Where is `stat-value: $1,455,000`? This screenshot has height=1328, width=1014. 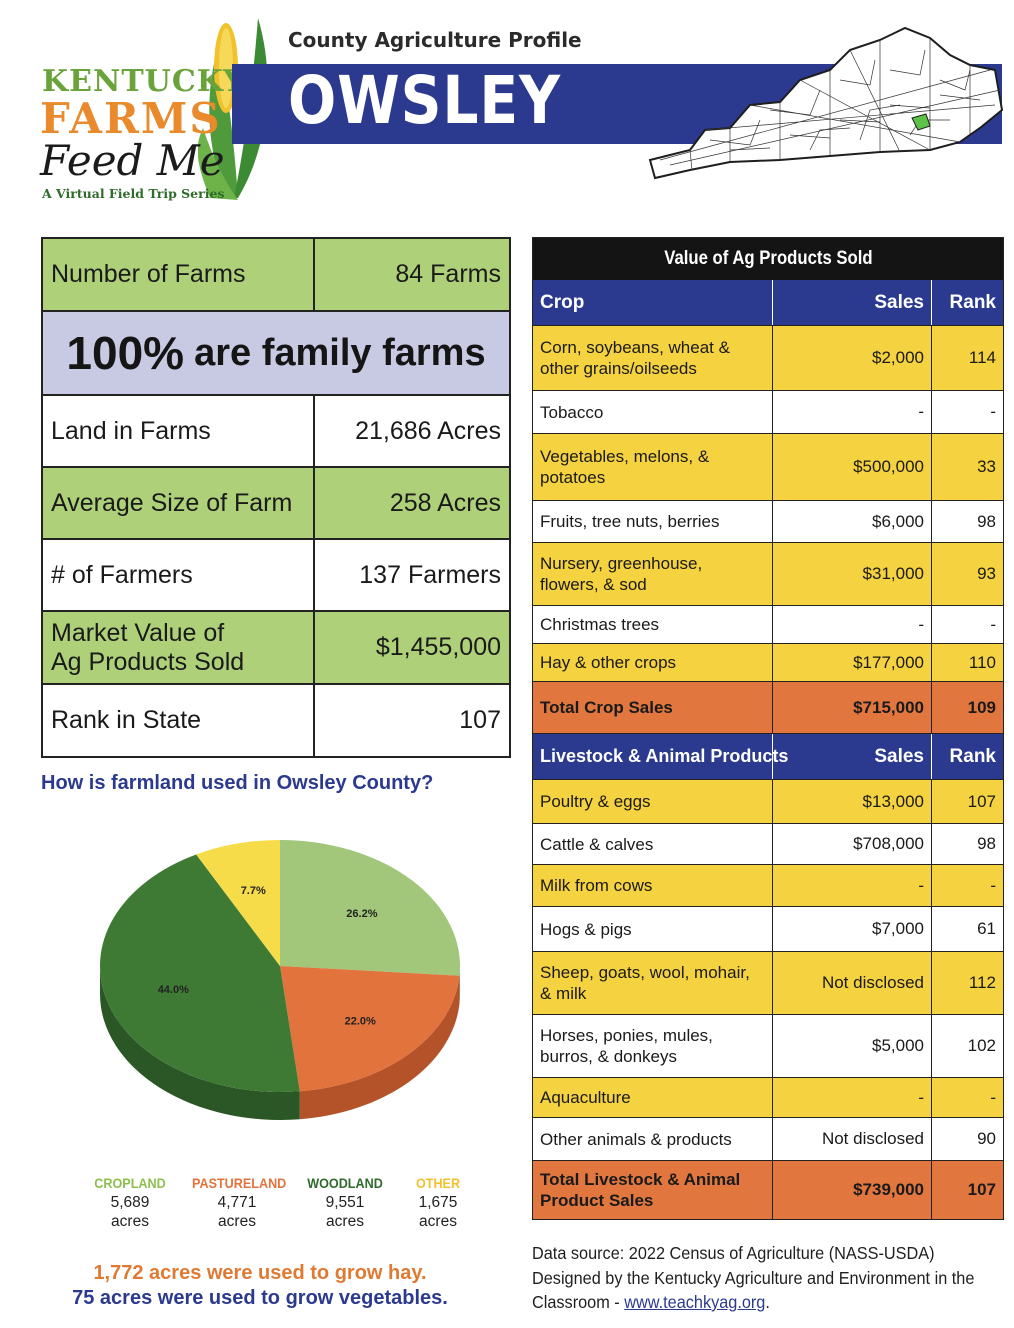
stat-value: $1,455,000 is located at coordinates (438, 647).